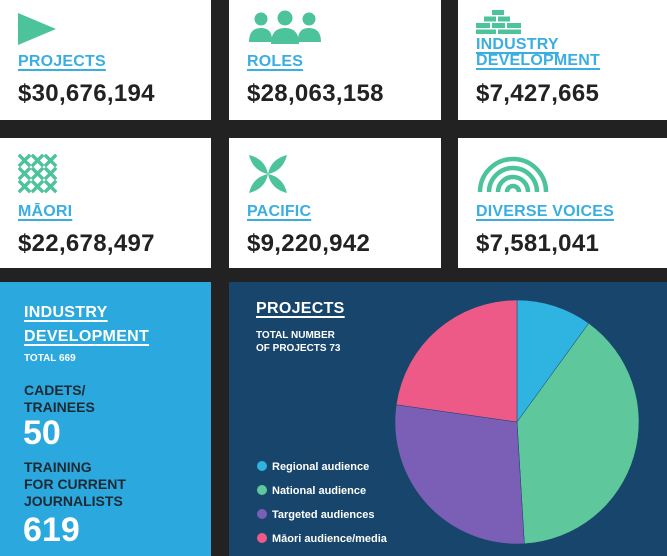 The image size is (667, 556). What do you see at coordinates (335, 203) in the screenshot?
I see `pacific-card: PACIFIC $9,220,942` at bounding box center [335, 203].